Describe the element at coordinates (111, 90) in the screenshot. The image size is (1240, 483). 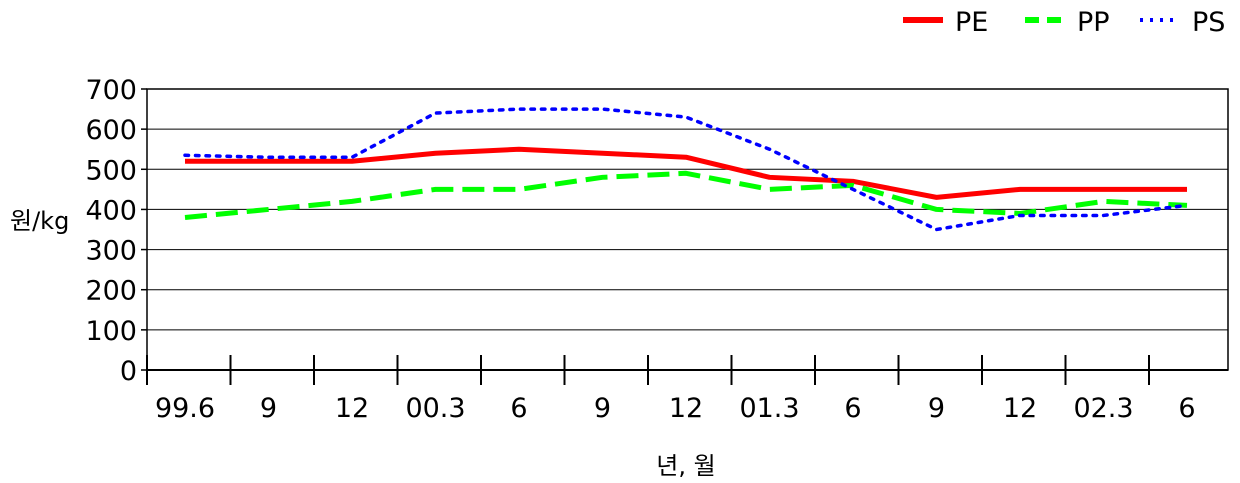
I see `y-tick-label: 700` at that location.